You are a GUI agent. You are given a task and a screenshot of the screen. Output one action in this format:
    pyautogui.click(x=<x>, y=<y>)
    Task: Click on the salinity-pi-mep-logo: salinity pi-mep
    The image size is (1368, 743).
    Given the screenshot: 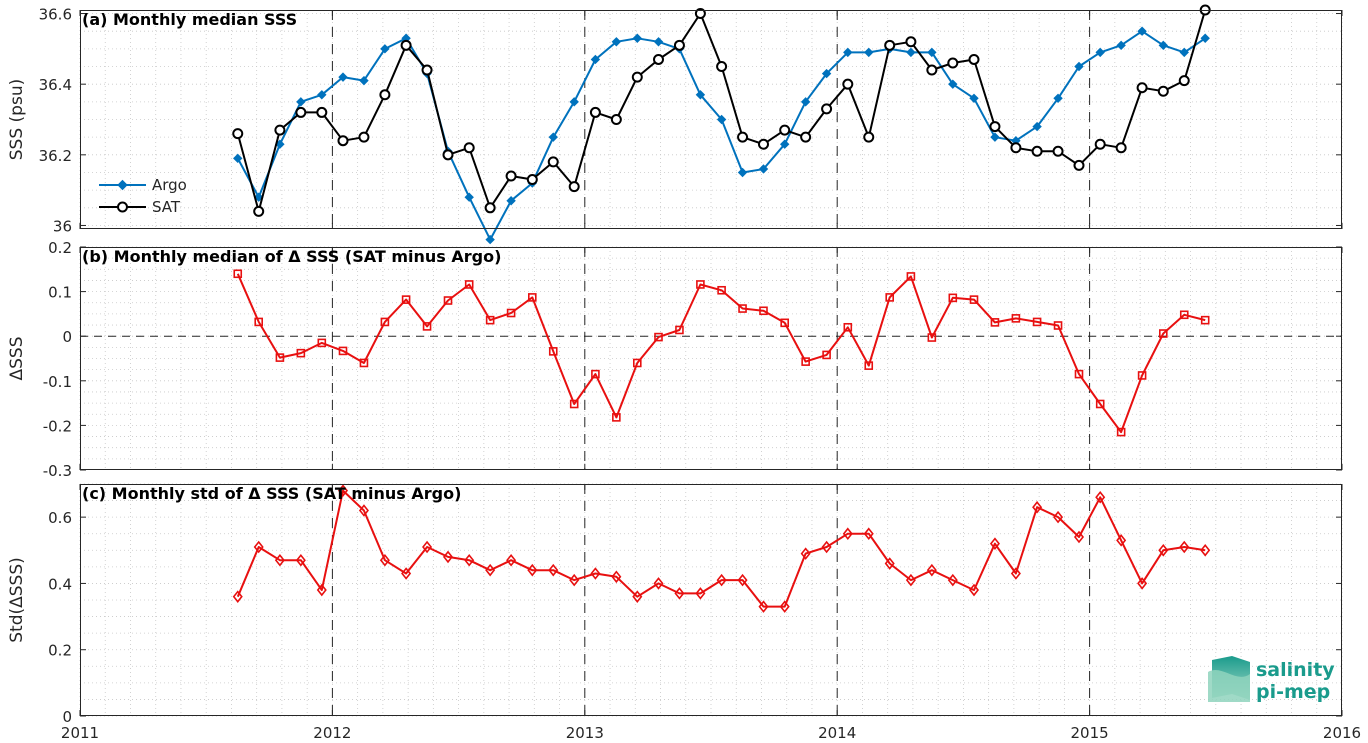 What is the action you would take?
    pyautogui.click(x=1271, y=679)
    